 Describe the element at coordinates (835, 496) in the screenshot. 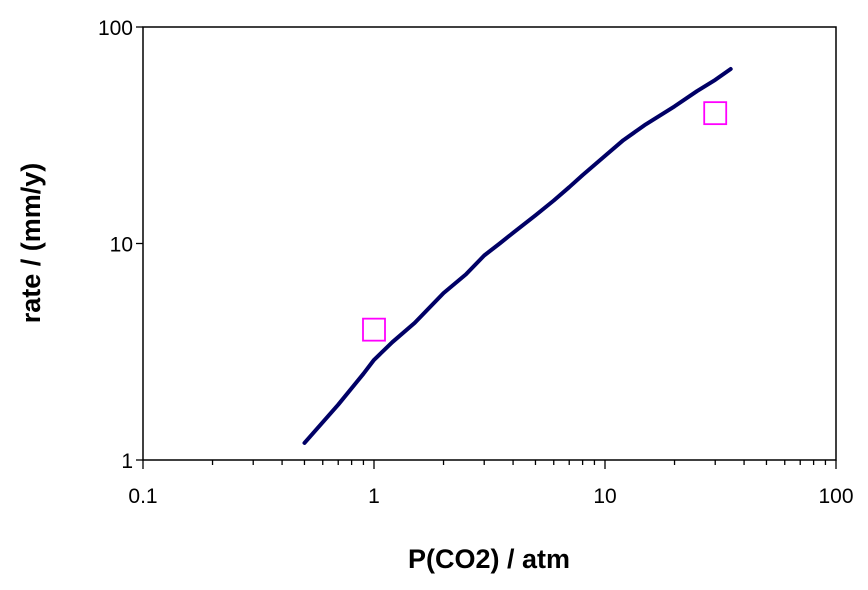

I see `x-tick-label: 100` at that location.